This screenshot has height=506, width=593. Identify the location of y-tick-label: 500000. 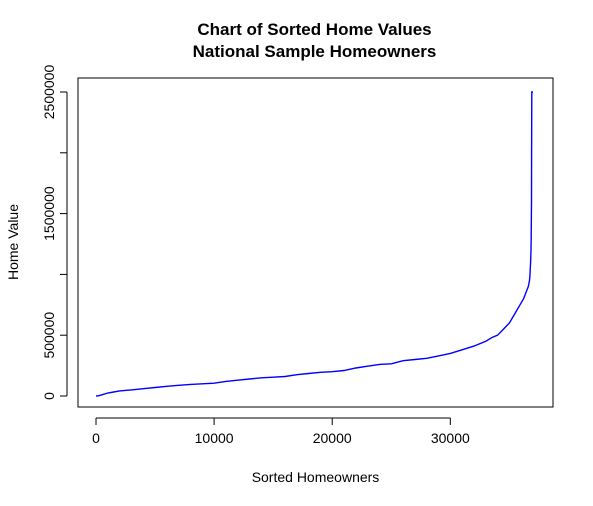
(49, 335).